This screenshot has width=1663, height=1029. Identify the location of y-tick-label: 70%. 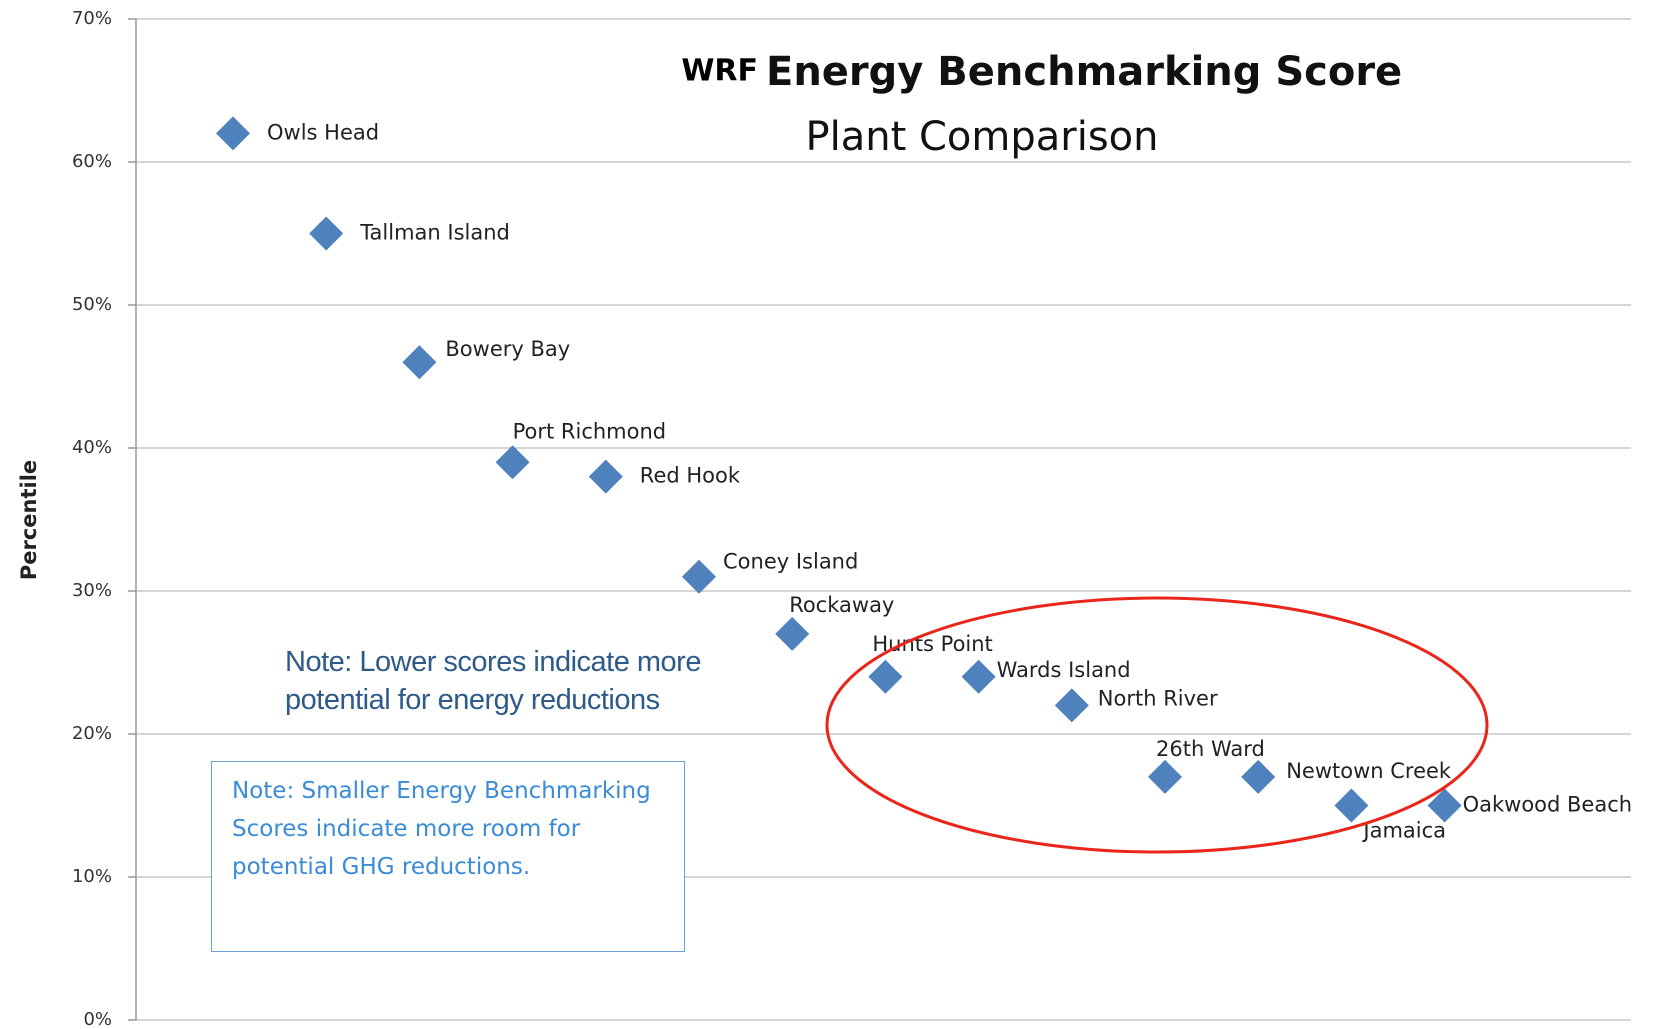
(92, 18).